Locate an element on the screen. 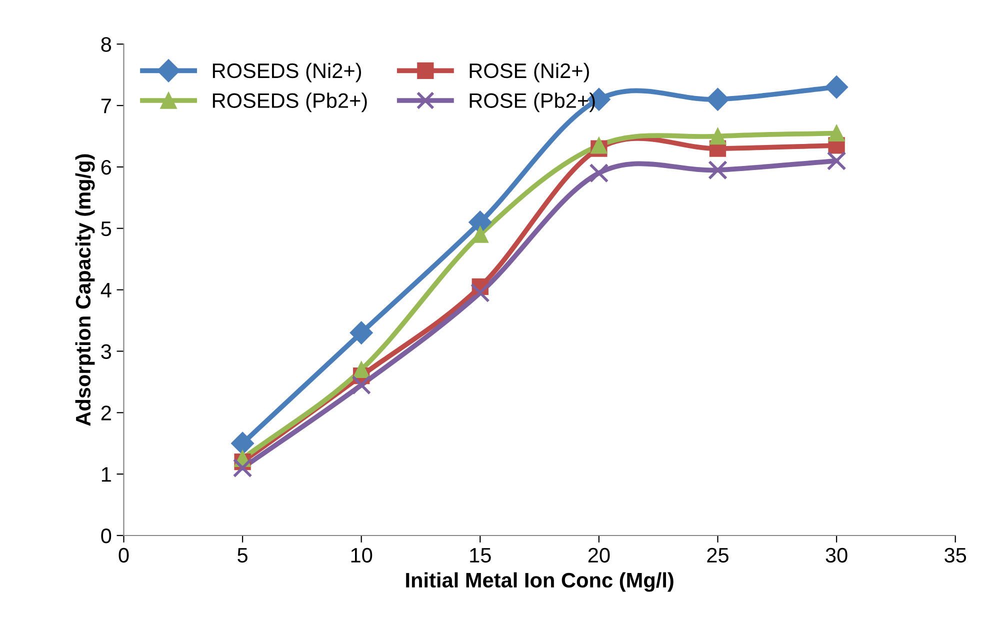  x-tick-label: 15 is located at coordinates (480, 555).